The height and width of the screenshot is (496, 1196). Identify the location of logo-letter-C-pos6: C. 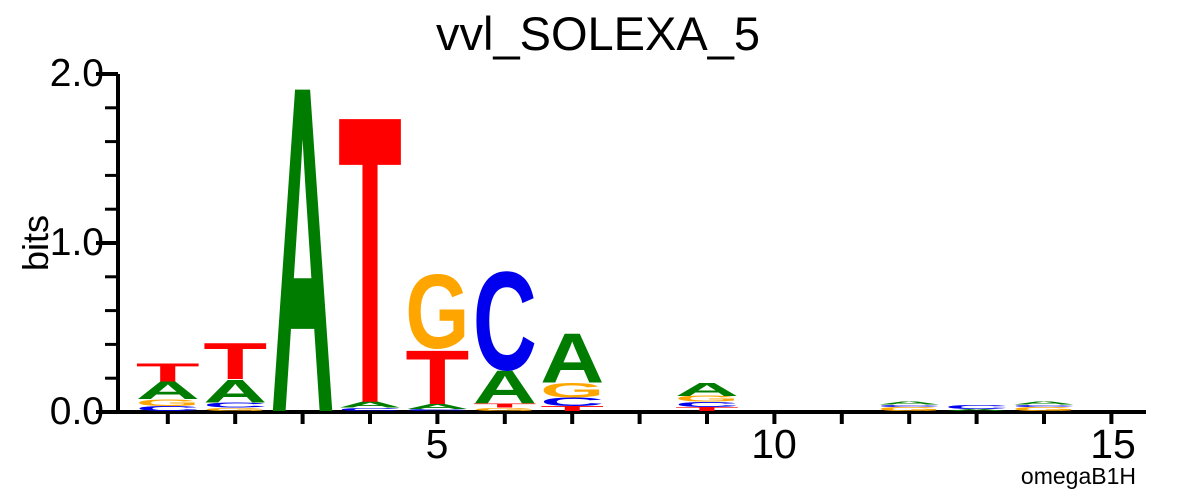
(505, 321).